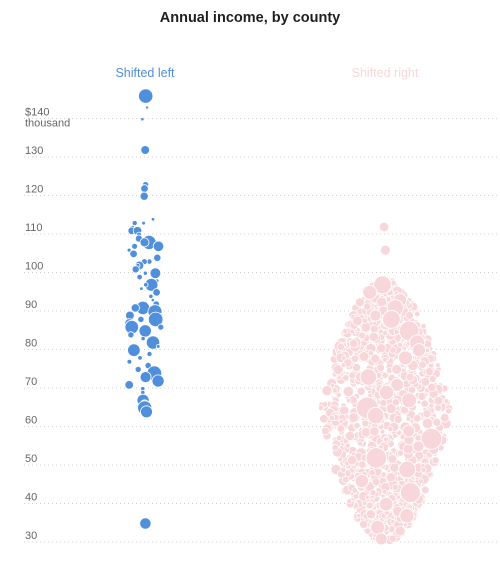  What do you see at coordinates (31, 344) in the screenshot?
I see `y-tick-label-80: 80` at bounding box center [31, 344].